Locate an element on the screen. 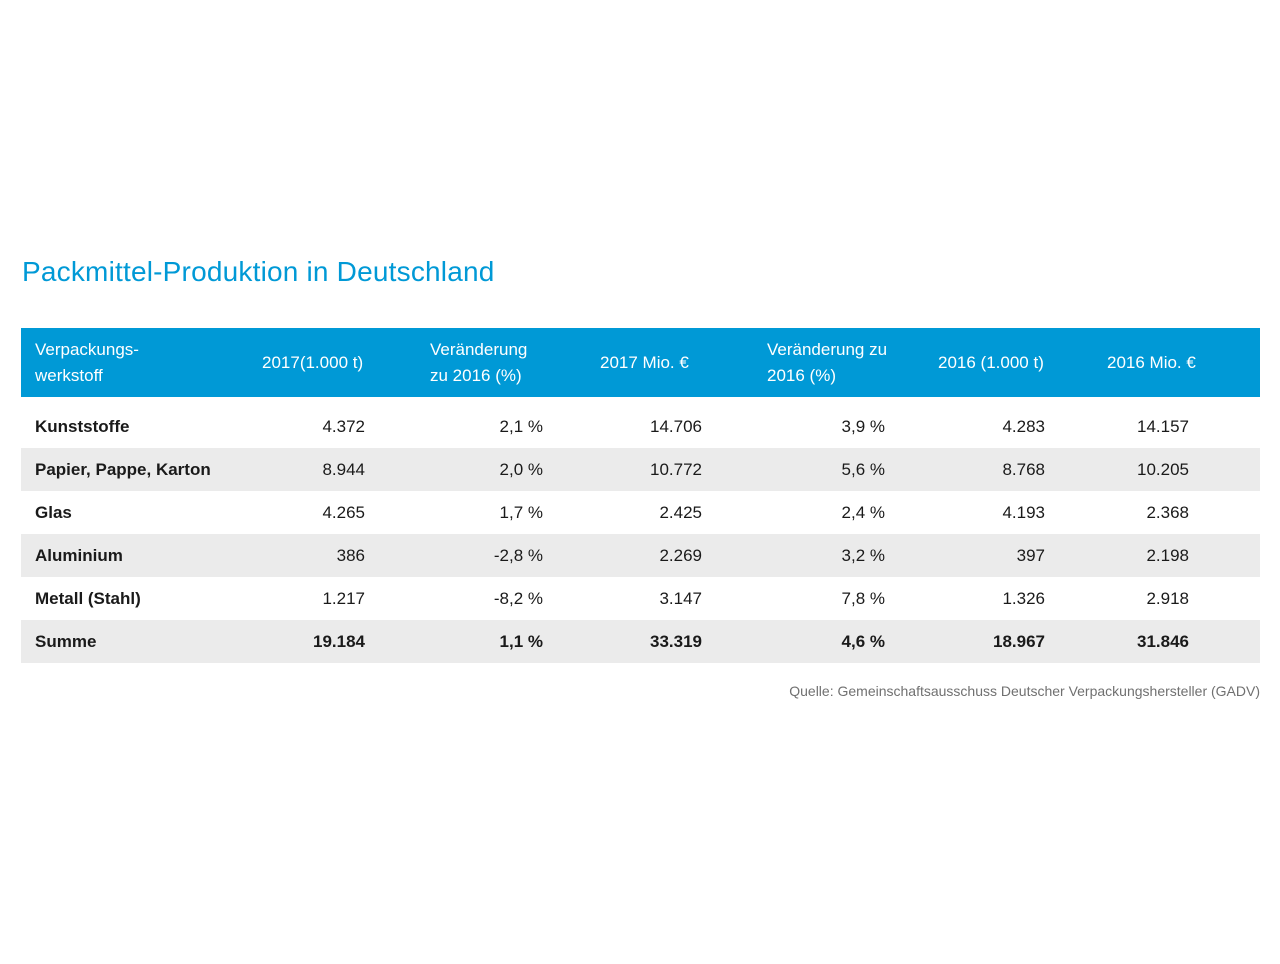  cell-total-change-tonnes: 1,1 % is located at coordinates (488, 641).